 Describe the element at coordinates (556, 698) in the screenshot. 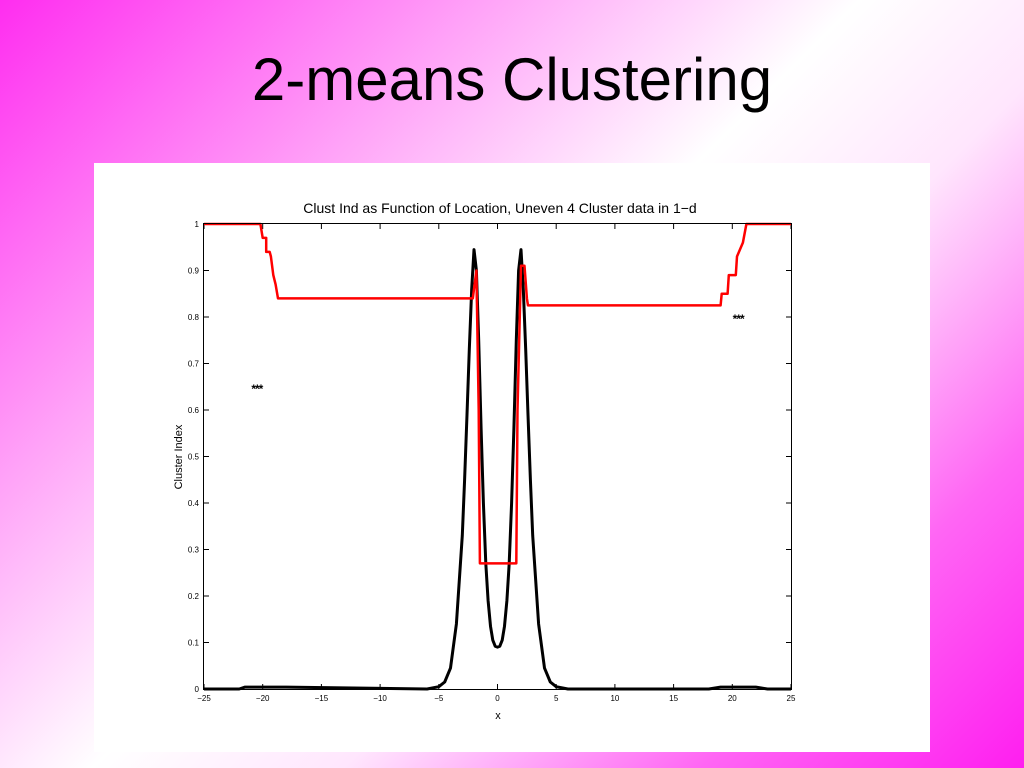

I see `x-tick-label: 5` at that location.